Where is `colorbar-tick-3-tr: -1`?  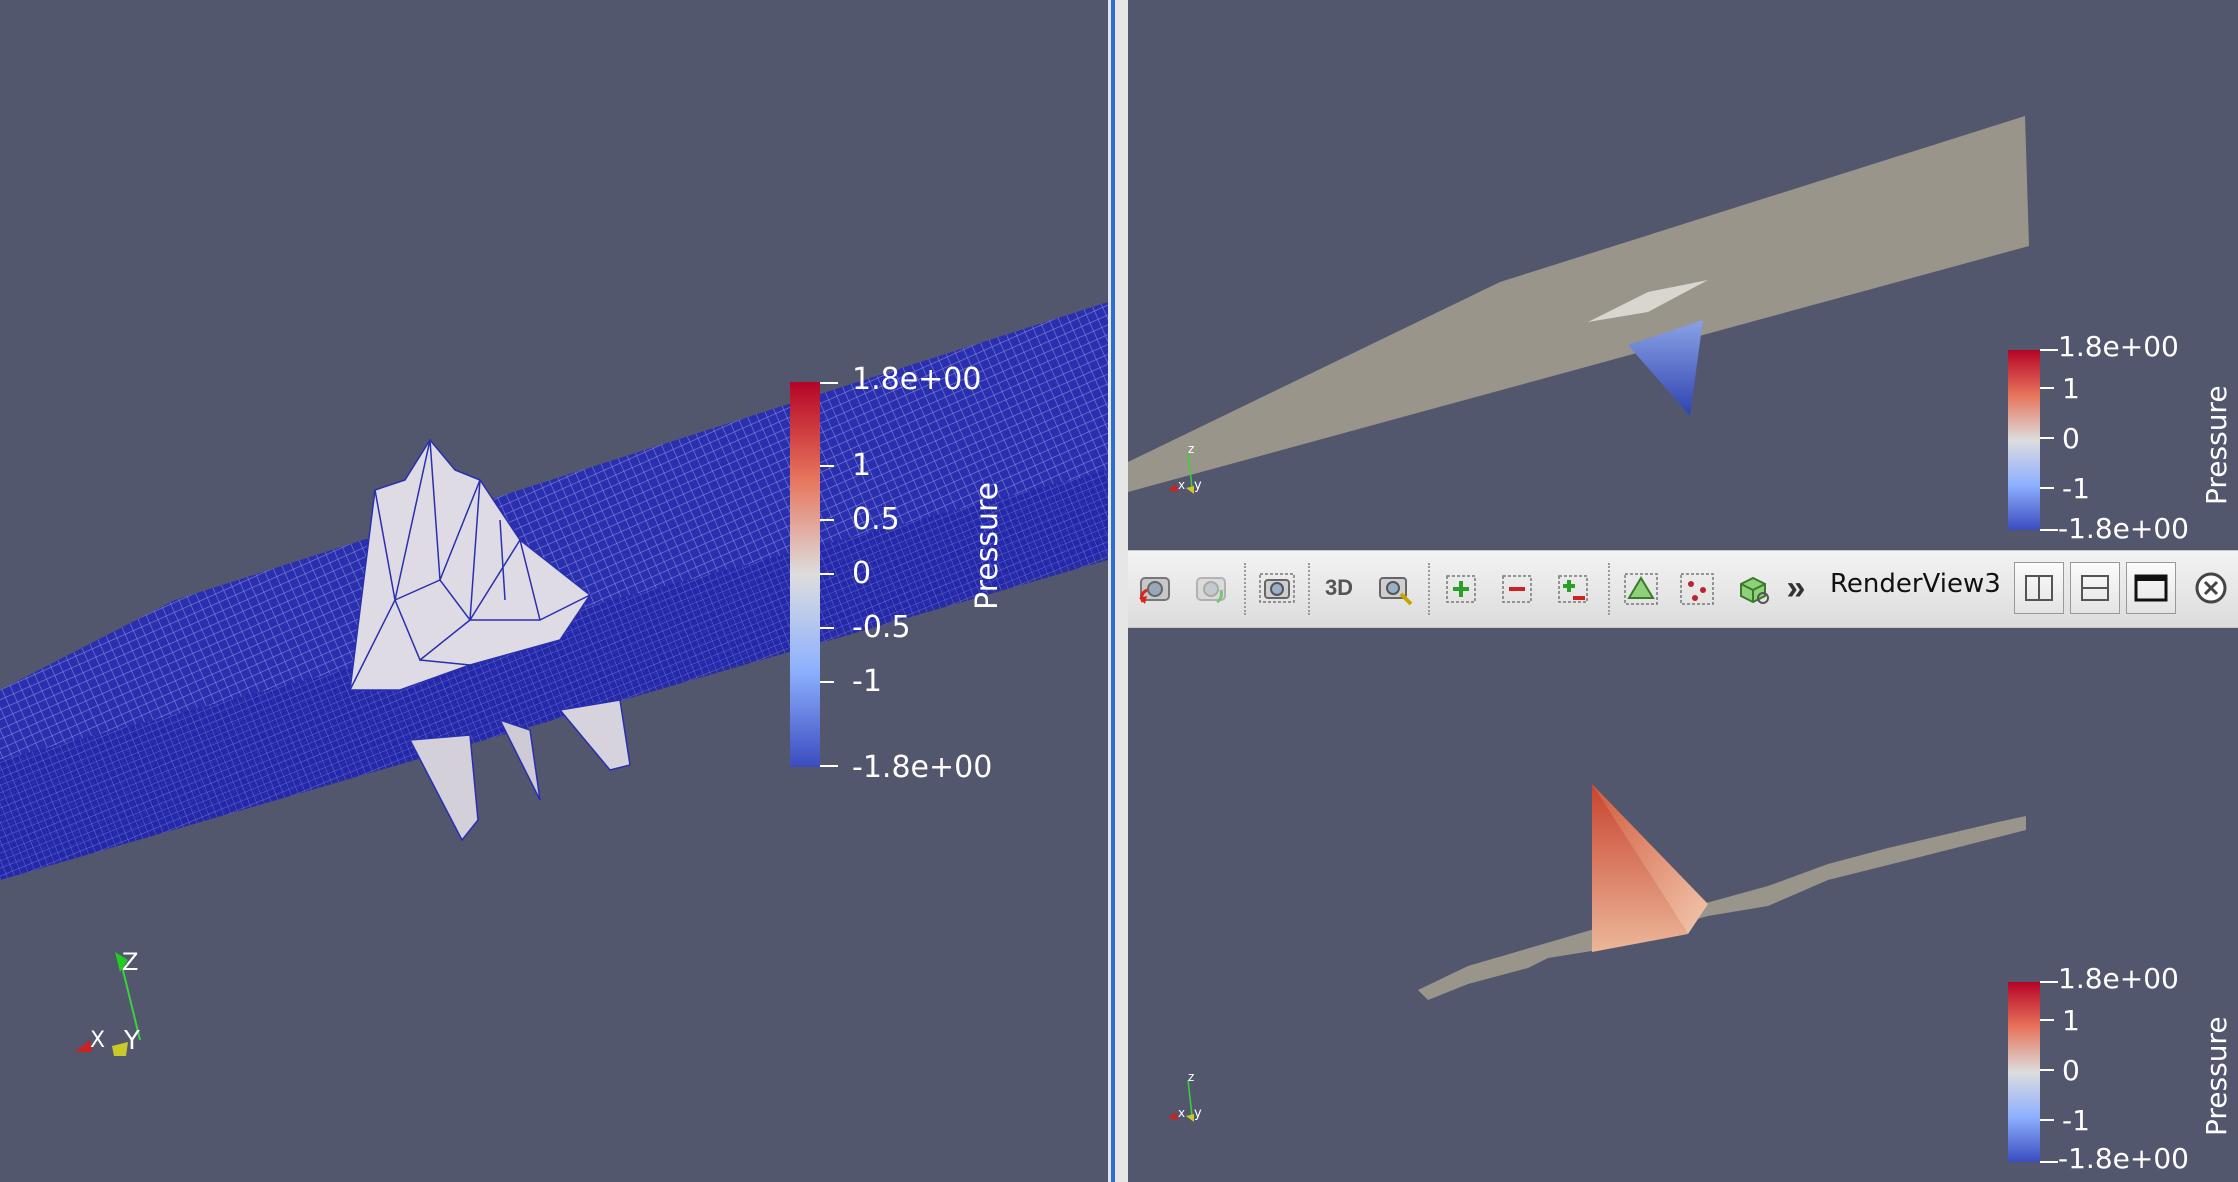
colorbar-tick-3-tr: -1 is located at coordinates (2076, 488).